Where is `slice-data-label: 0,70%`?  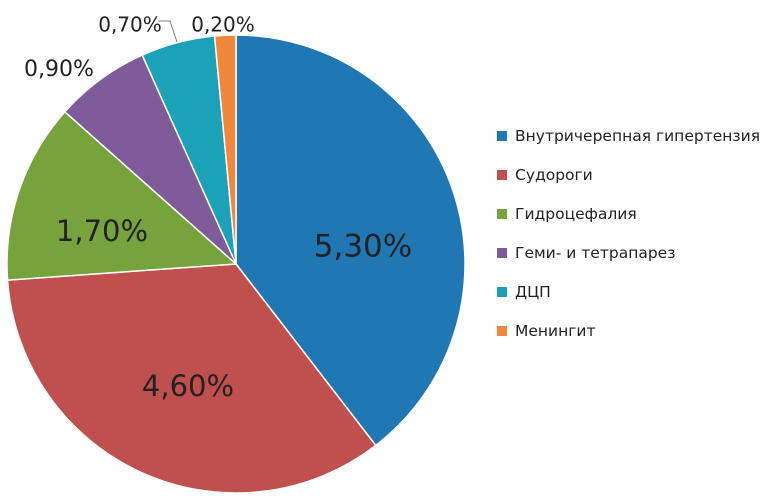 slice-data-label: 0,70% is located at coordinates (130, 25).